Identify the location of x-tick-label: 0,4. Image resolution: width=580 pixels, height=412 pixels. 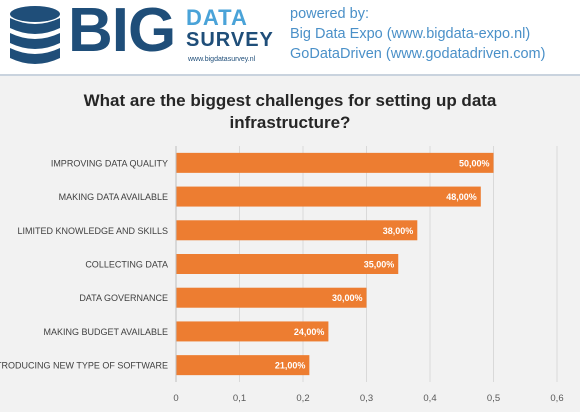
(429, 398).